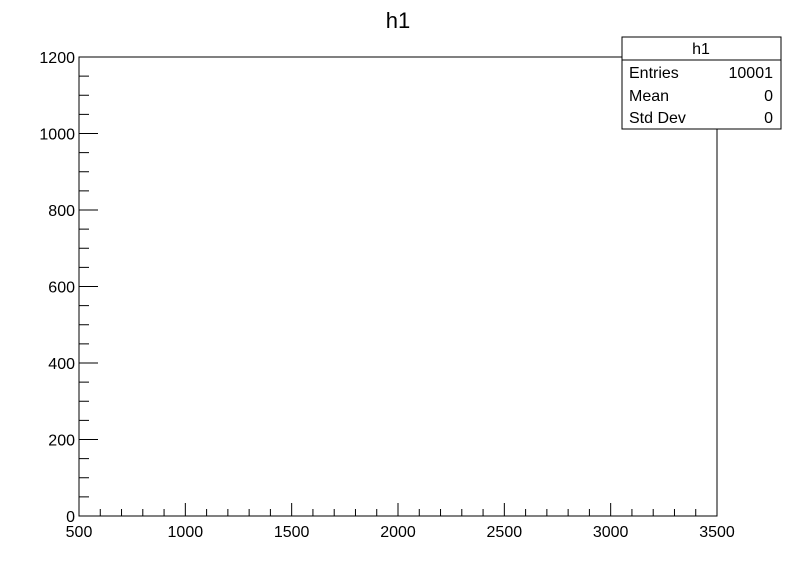  I want to click on stats-box-title: h1, so click(701, 49).